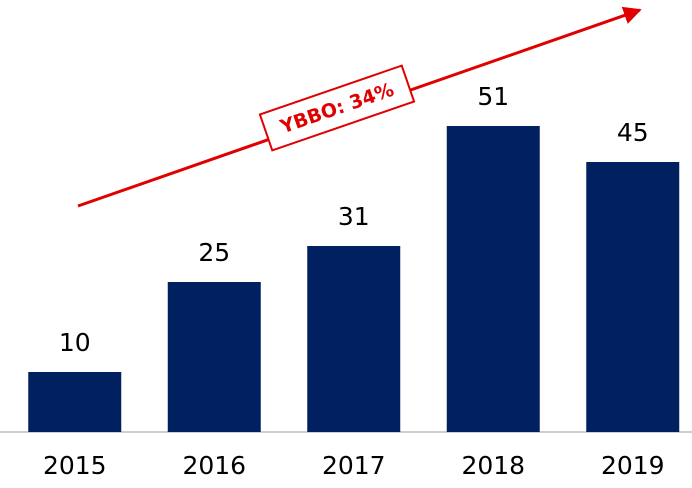 The width and height of the screenshot is (692, 488). I want to click on annotation-frame, so click(337, 108).